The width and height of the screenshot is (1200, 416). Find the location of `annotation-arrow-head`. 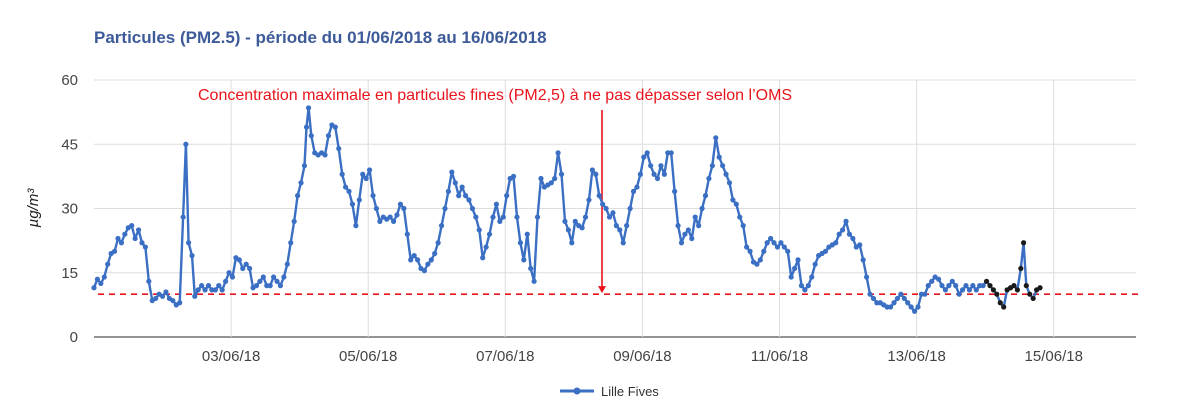

annotation-arrow-head is located at coordinates (602, 290).